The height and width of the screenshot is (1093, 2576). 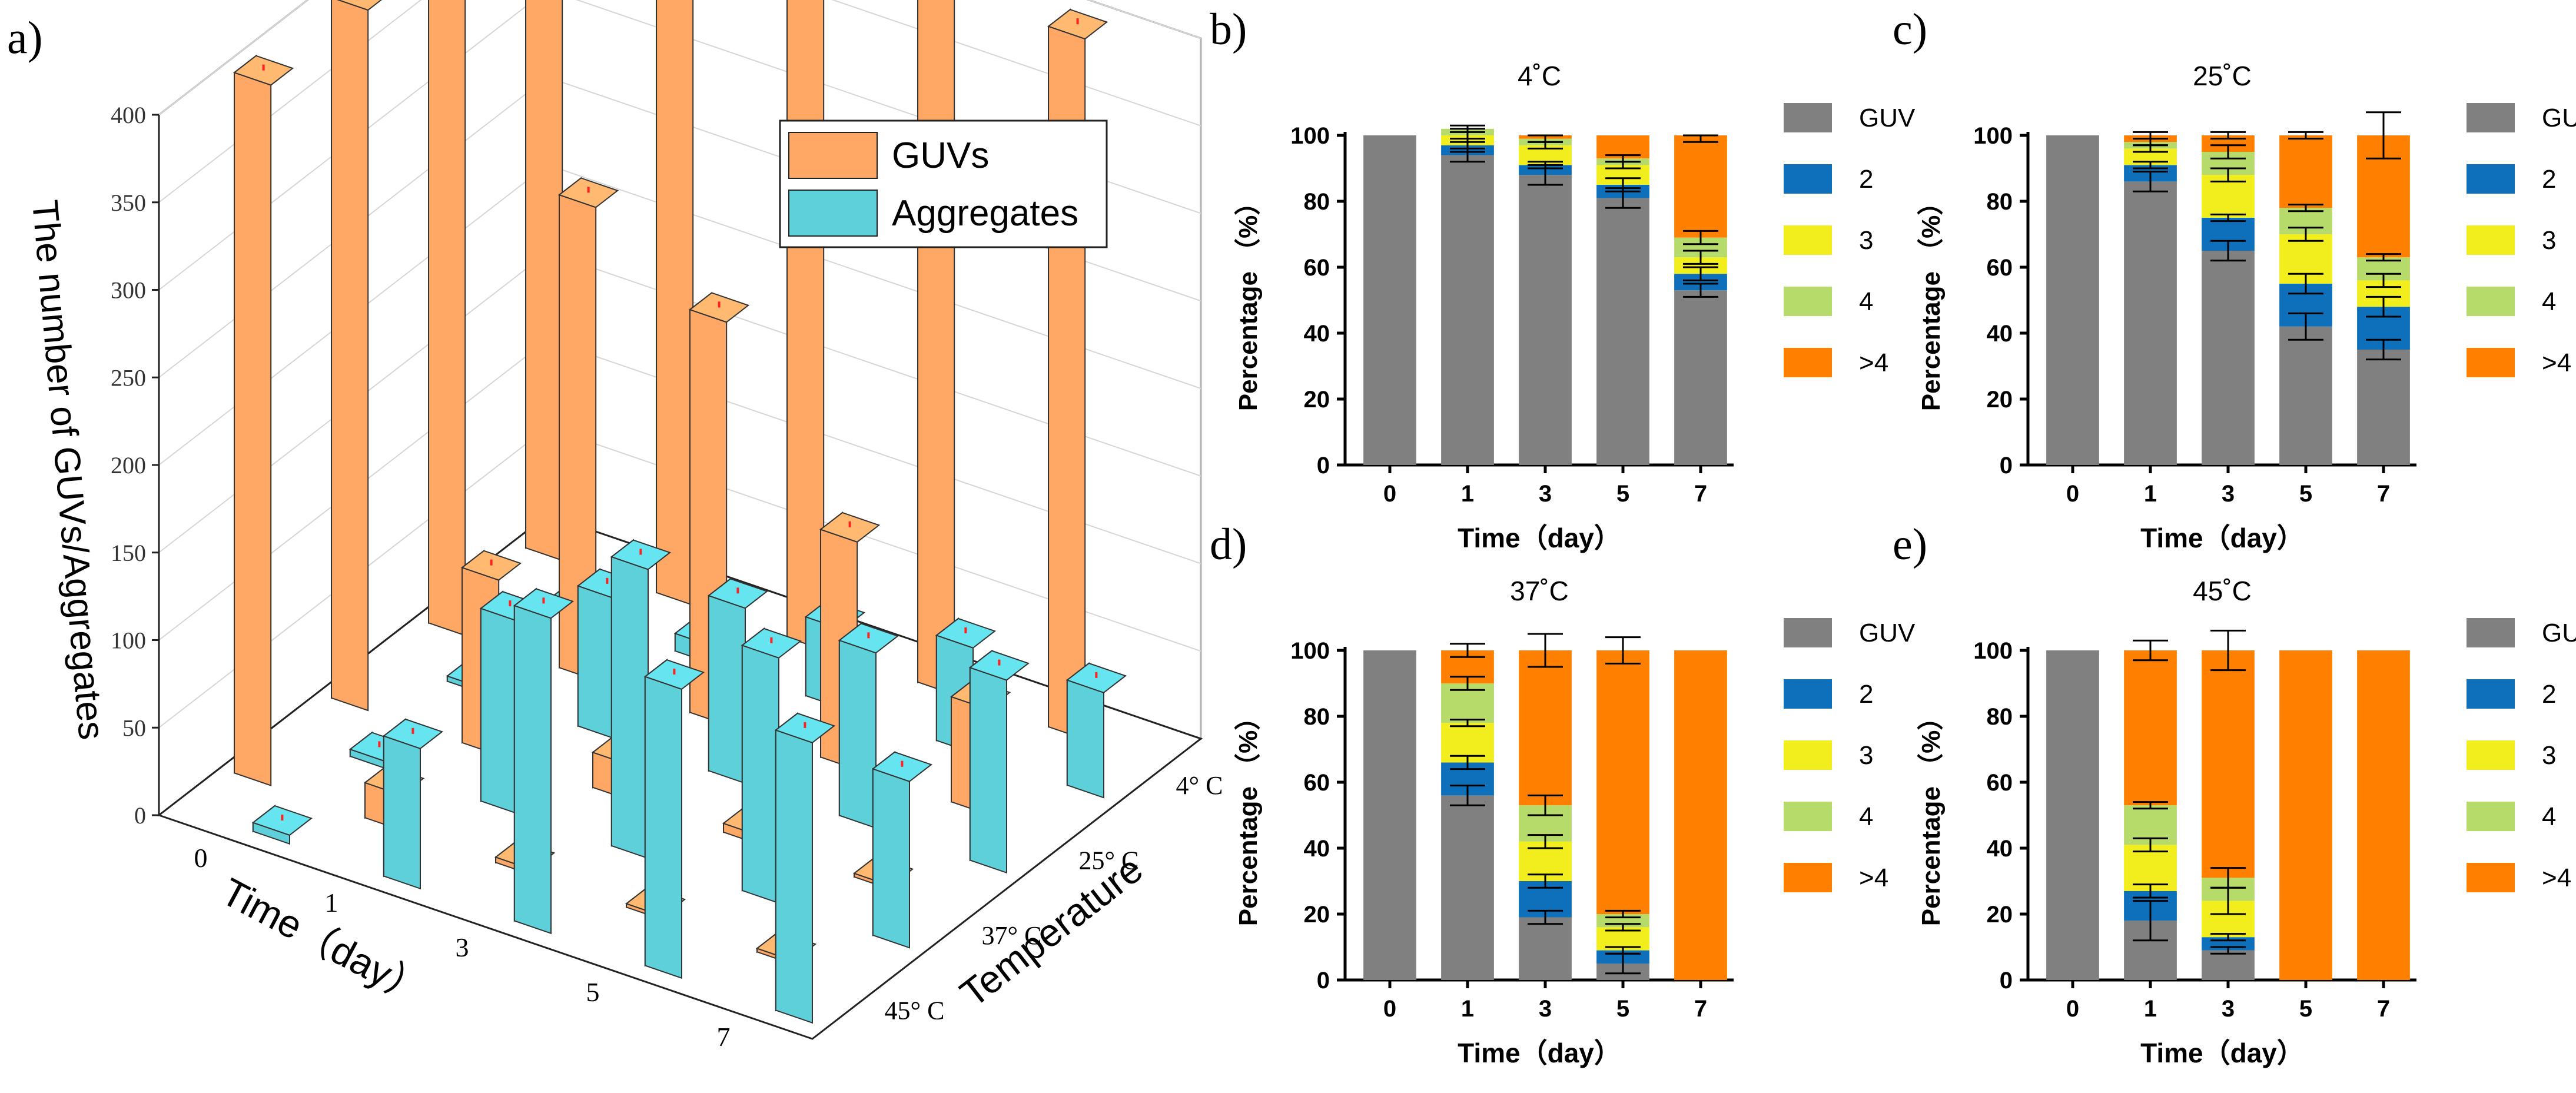 What do you see at coordinates (940, 155) in the screenshot?
I see `legend-label: GUVs` at bounding box center [940, 155].